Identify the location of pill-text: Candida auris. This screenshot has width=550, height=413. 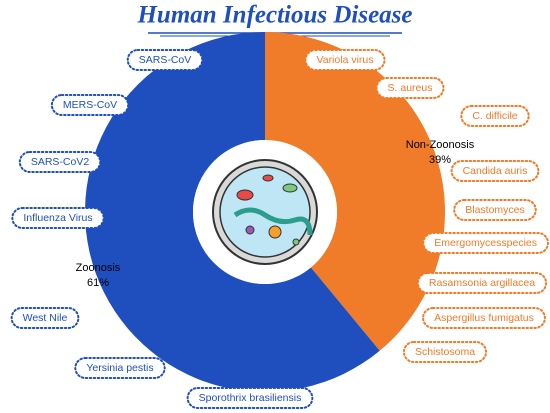
(495, 171).